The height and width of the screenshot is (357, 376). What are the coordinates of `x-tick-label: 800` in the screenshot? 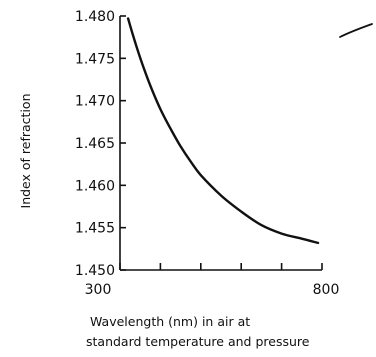 It's located at (326, 290).